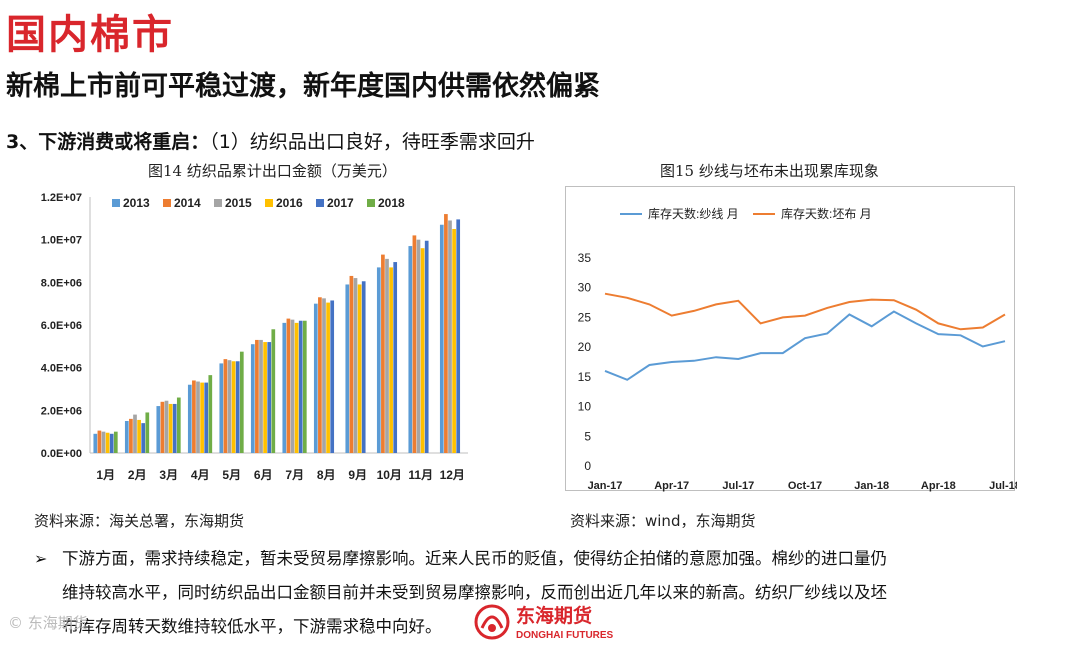  What do you see at coordinates (1003, 486) in the screenshot?
I see `x-tick-label: Jul-18` at bounding box center [1003, 486].